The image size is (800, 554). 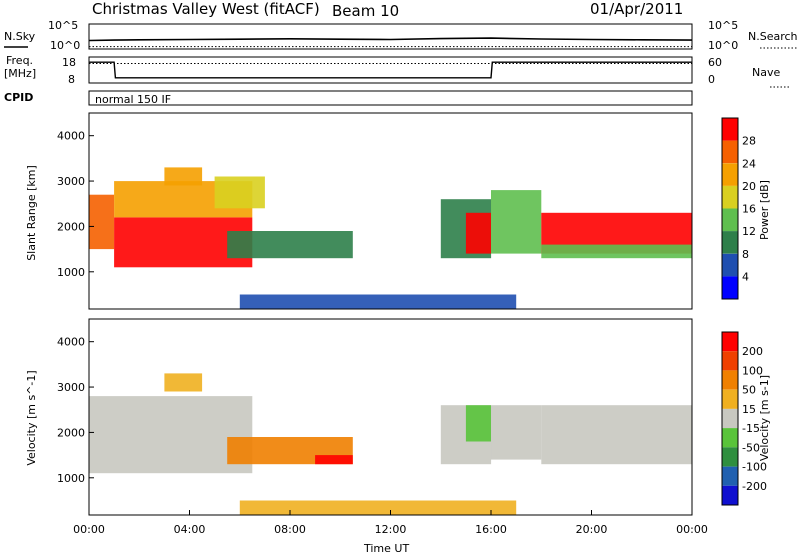 What do you see at coordinates (749, 209) in the screenshot?
I see `power-colorbar-tick-3: 16` at bounding box center [749, 209].